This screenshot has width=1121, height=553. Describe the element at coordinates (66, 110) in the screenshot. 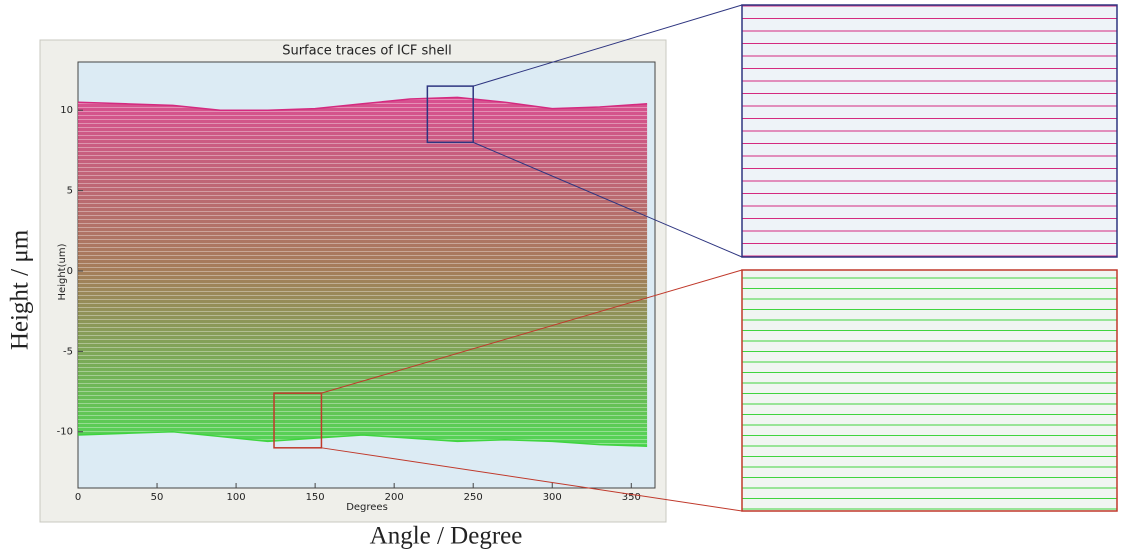

I see `y-tick-label: 10` at that location.